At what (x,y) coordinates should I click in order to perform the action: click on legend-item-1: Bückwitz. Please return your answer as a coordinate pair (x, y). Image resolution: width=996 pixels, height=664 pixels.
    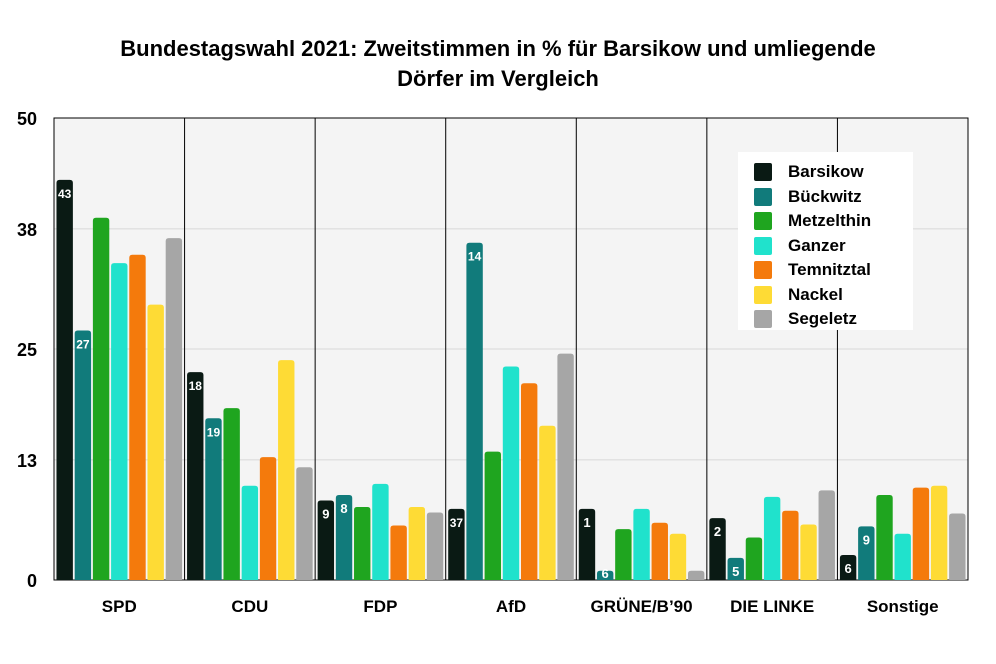
    Looking at the image, I should click on (833, 197).